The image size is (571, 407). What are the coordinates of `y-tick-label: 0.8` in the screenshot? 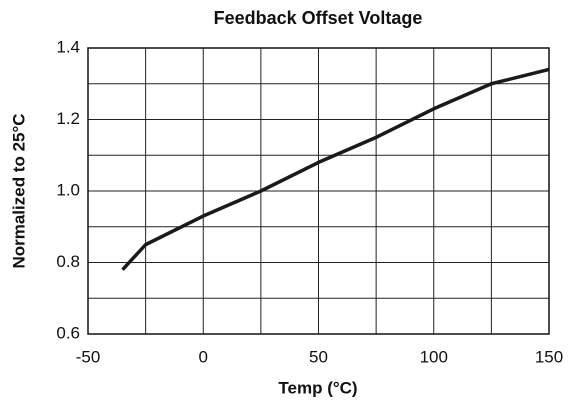 It's located at (68, 261).